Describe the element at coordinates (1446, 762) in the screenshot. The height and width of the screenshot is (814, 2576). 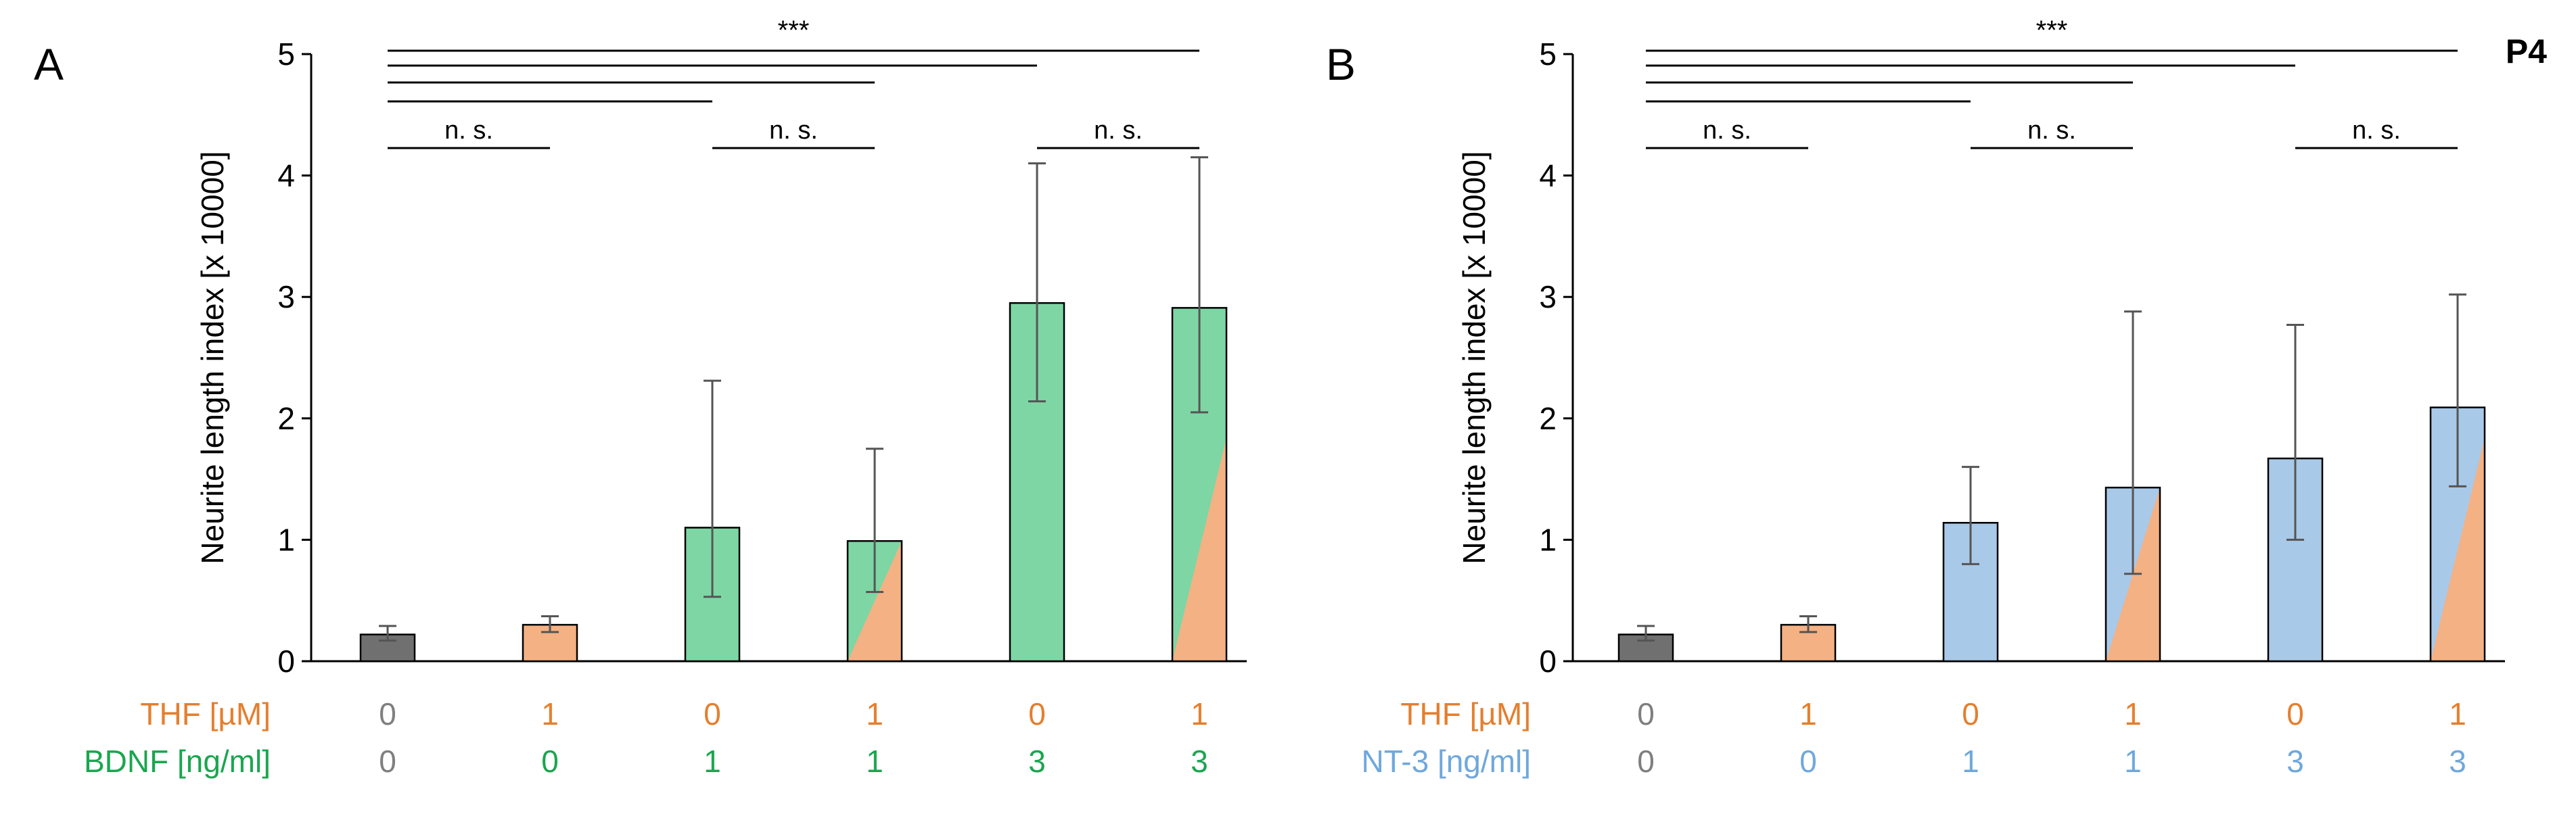
I see `row-label: NT-3 [ng/ml]` at that location.